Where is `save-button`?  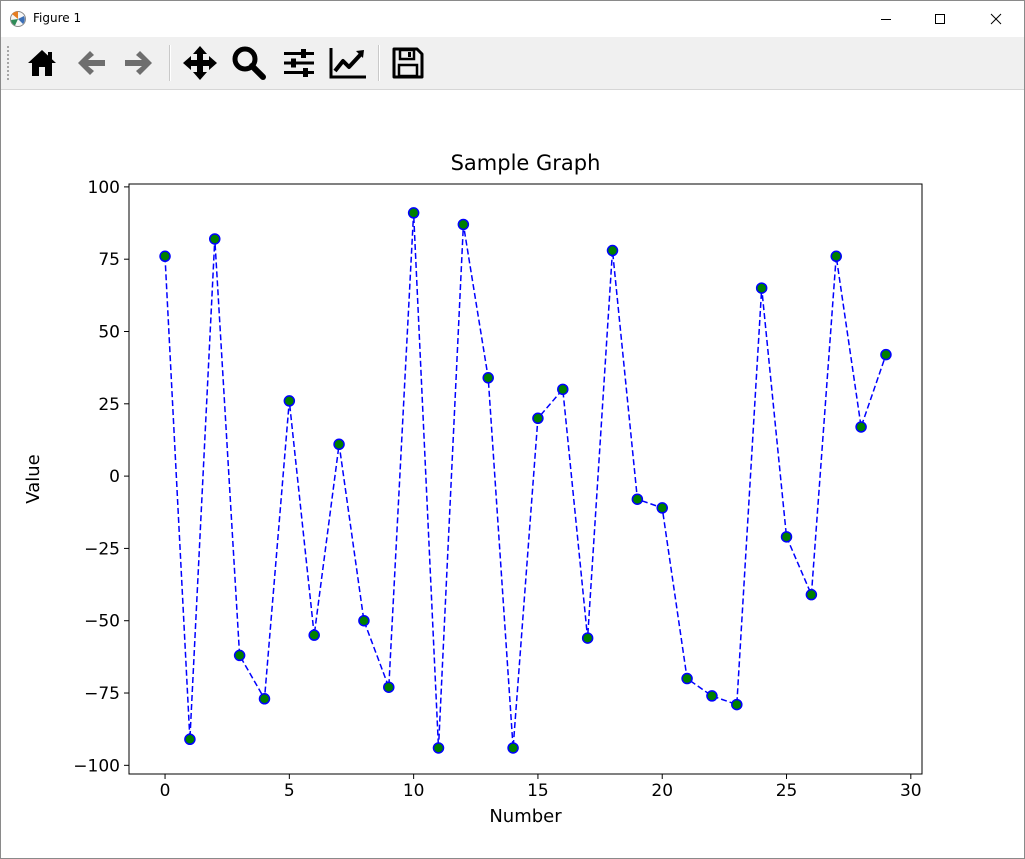 save-button is located at coordinates (408, 63).